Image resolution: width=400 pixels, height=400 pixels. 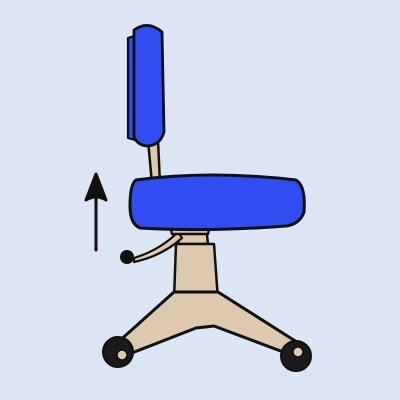 What do you see at coordinates (152, 247) in the screenshot?
I see `height-adjust-lever` at bounding box center [152, 247].